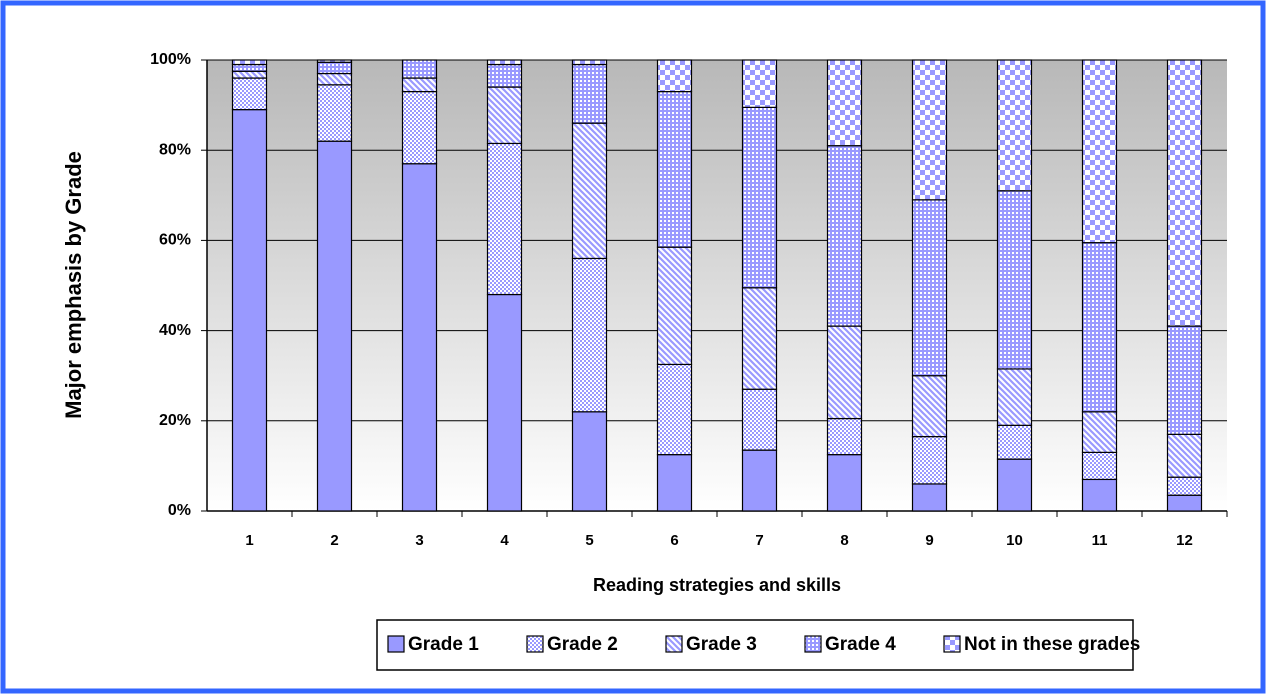 The width and height of the screenshot is (1266, 694). Describe the element at coordinates (721, 644) in the screenshot. I see `legend-label: Grade 3` at that location.